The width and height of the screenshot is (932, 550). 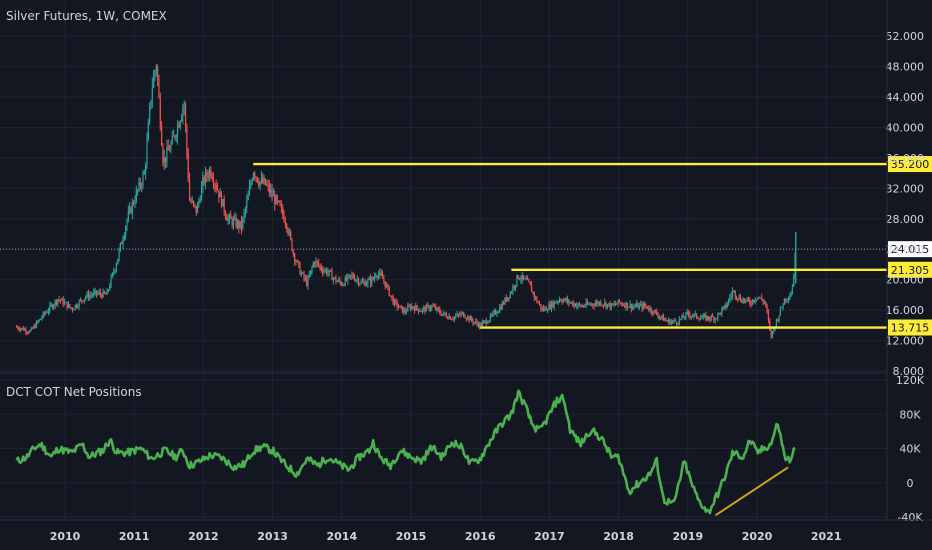 What do you see at coordinates (751, 491) in the screenshot?
I see `trend-line` at bounding box center [751, 491].